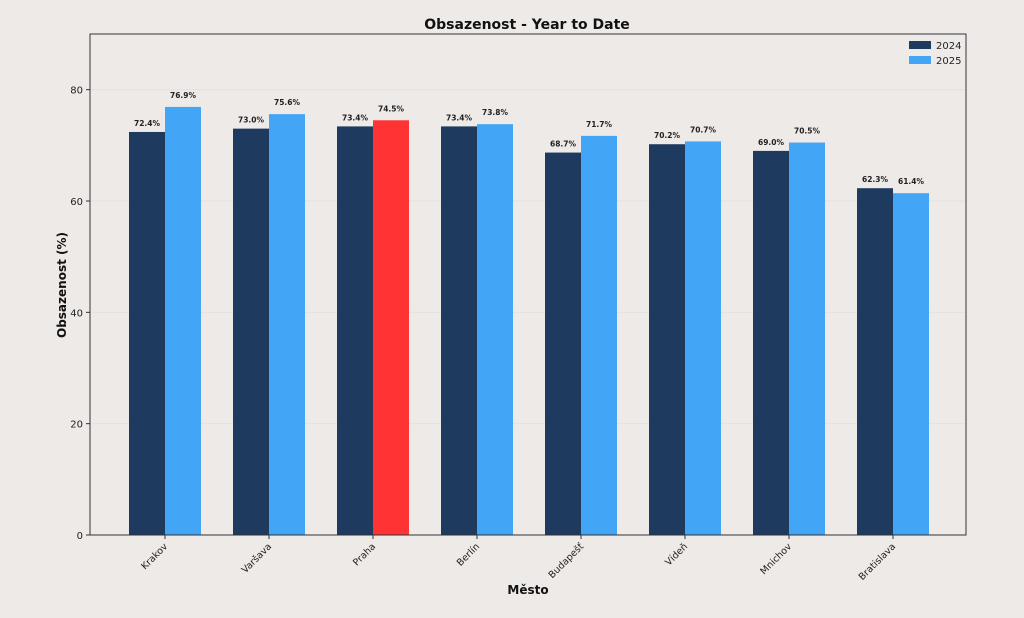 This screenshot has height=618, width=1024. I want to click on y-axis-label: Obsazenost (%), so click(62, 285).